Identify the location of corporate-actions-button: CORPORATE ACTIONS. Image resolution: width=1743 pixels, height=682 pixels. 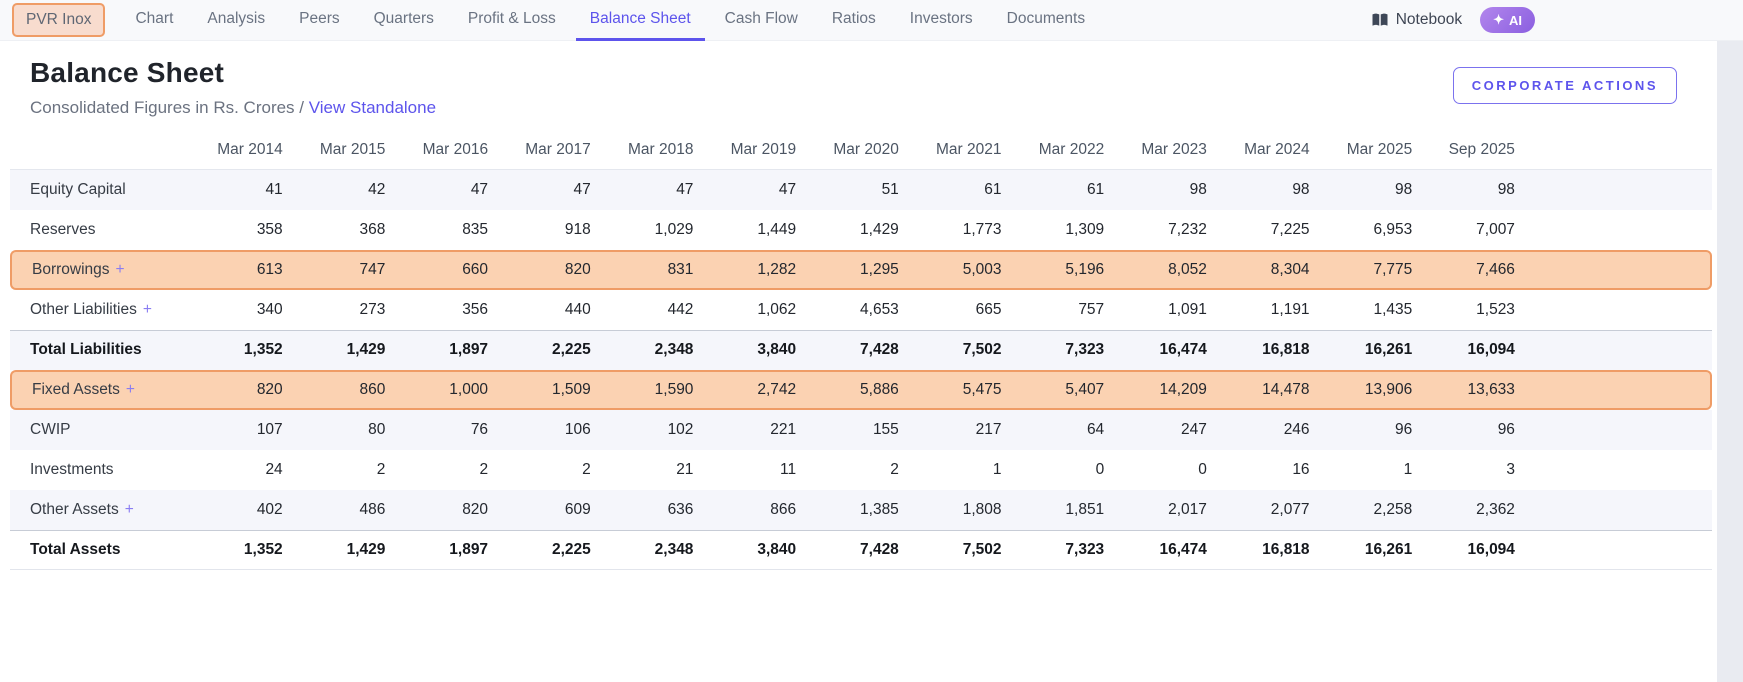
(1564, 85).